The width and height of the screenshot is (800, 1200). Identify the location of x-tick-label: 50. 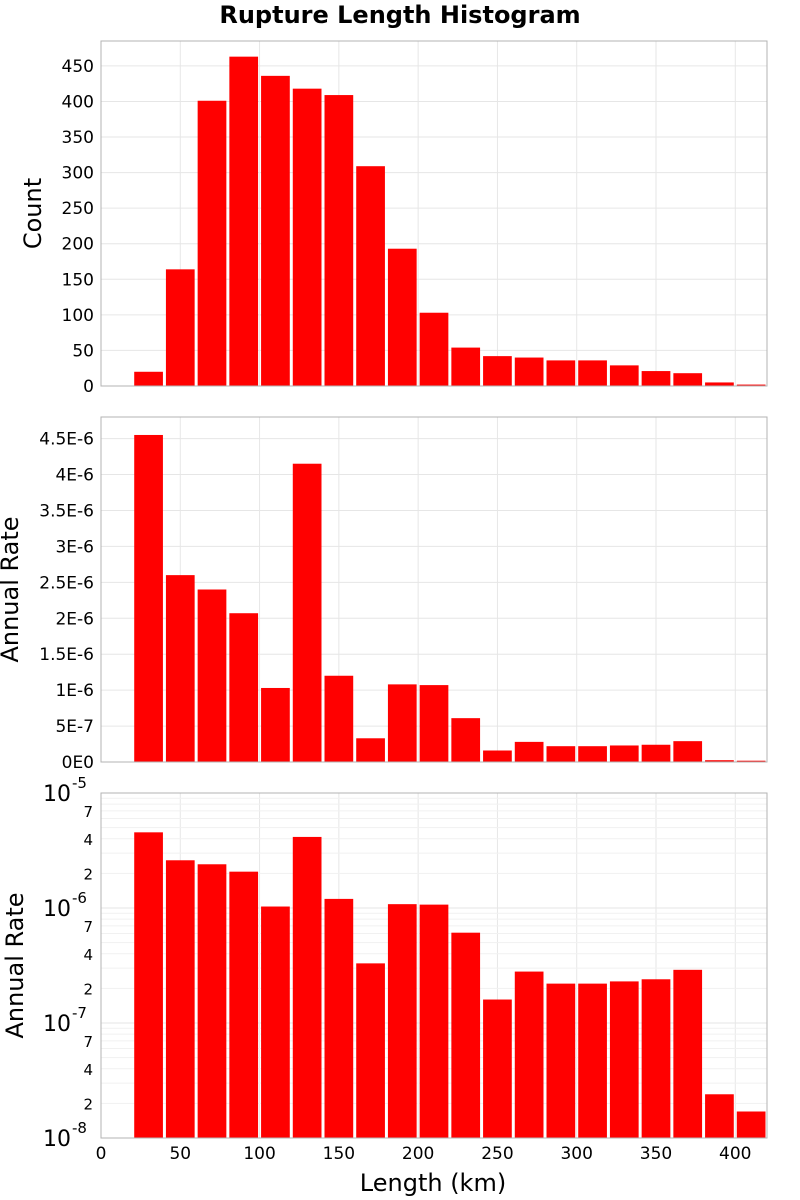
(180, 1154).